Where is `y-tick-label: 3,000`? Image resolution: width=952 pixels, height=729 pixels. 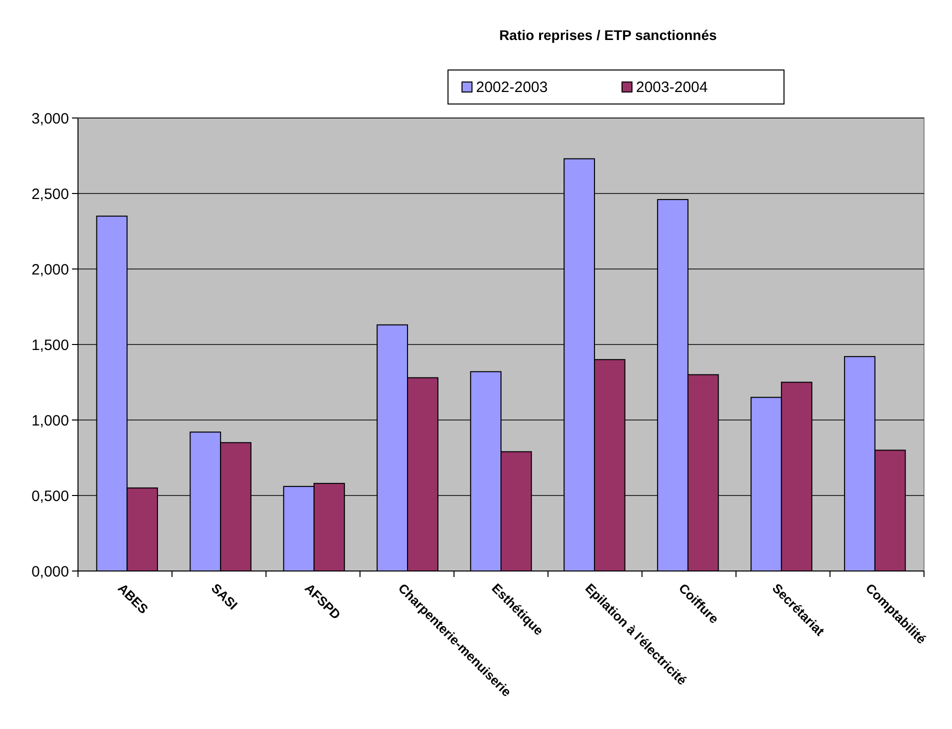 y-tick-label: 3,000 is located at coordinates (50, 119).